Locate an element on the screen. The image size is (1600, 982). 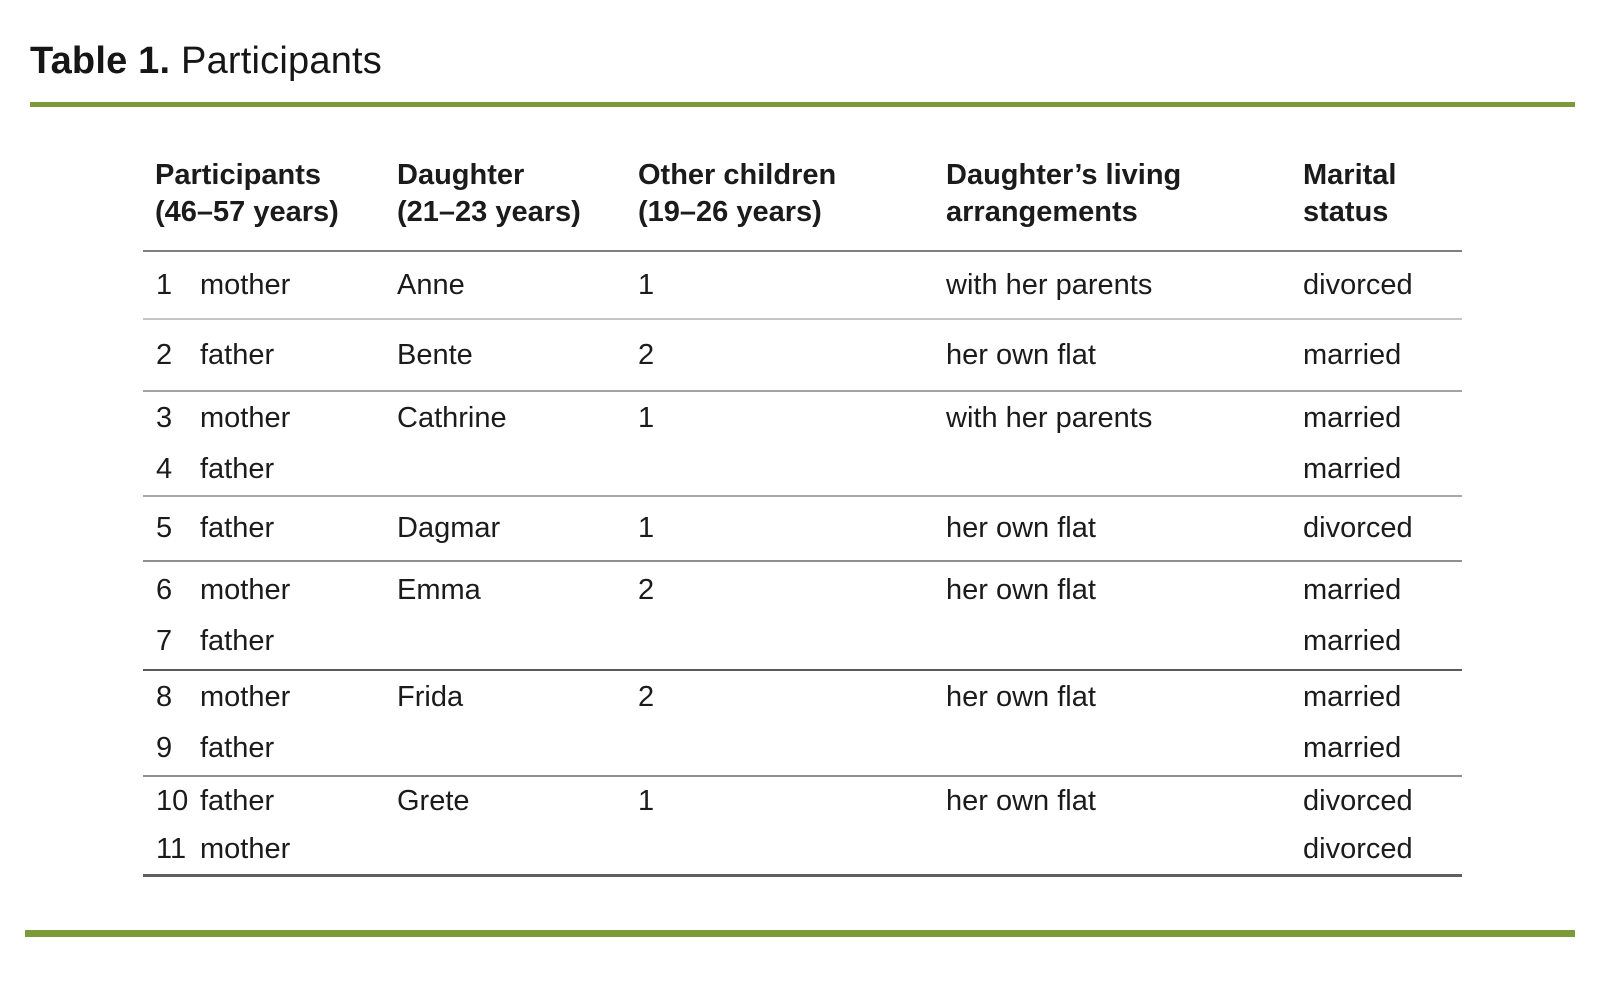
cell-participant: 7 father is located at coordinates (270, 641).